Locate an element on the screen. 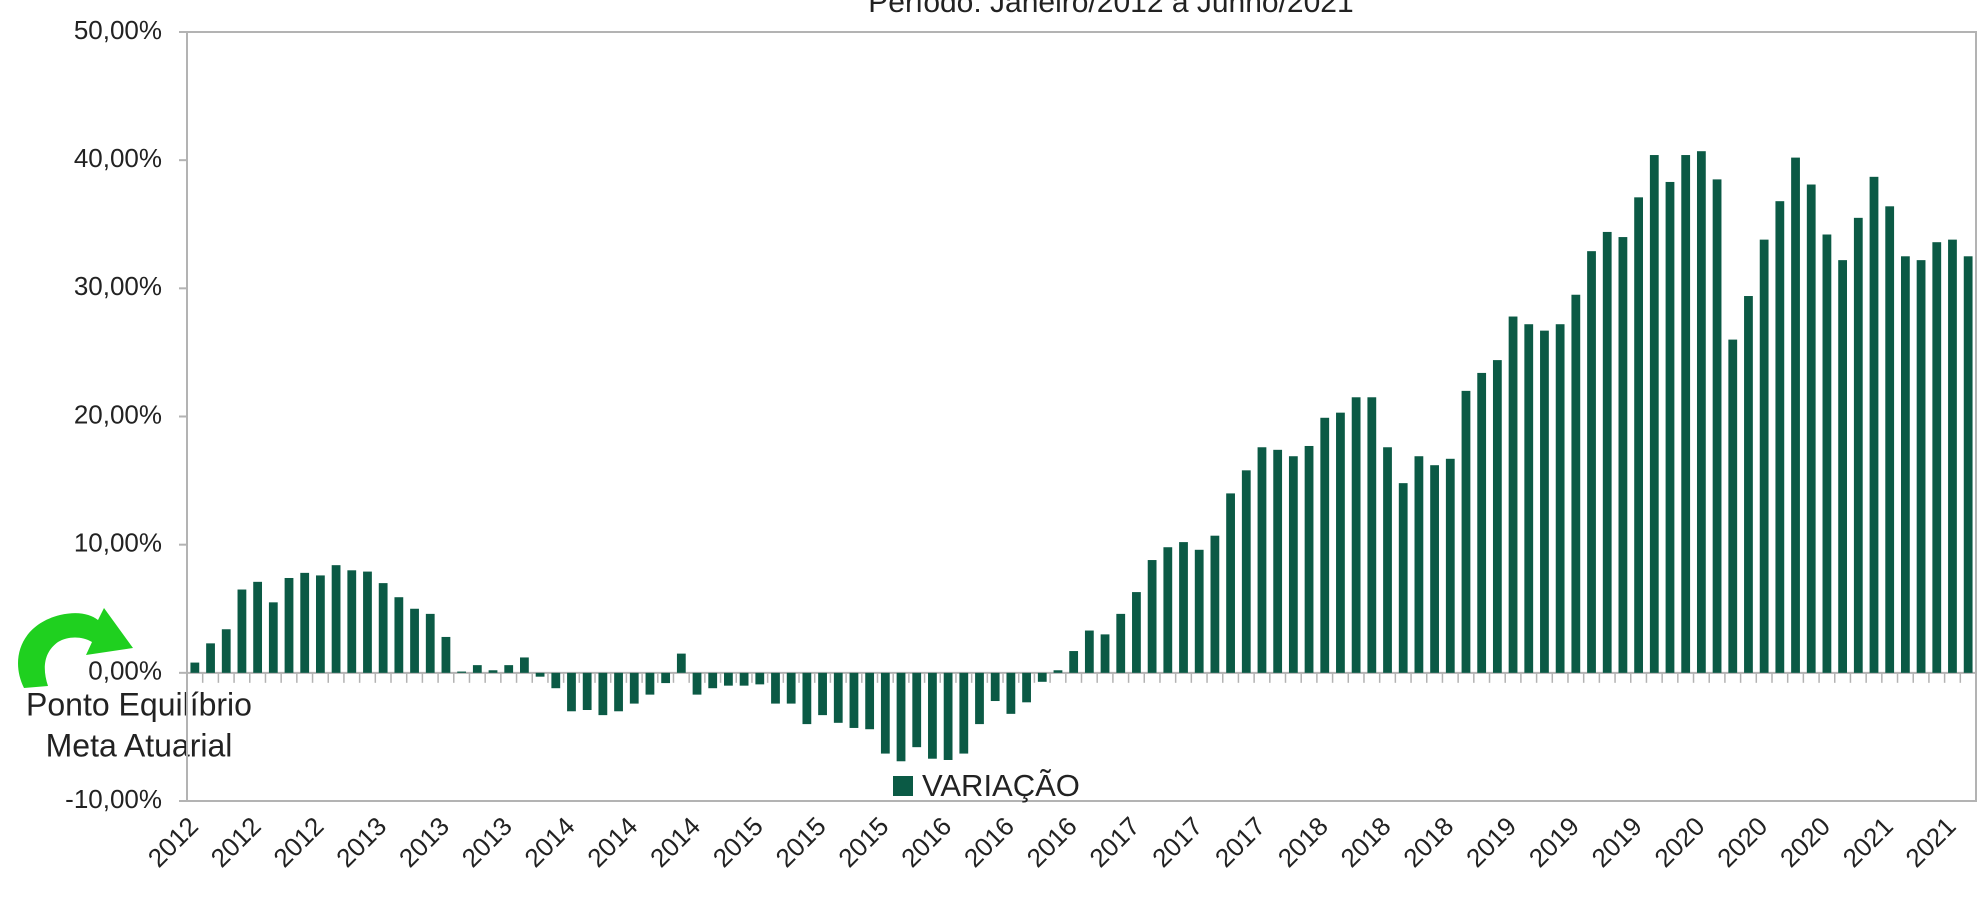 The image size is (1980, 913). y-tick-label: -10,00% is located at coordinates (113, 799).